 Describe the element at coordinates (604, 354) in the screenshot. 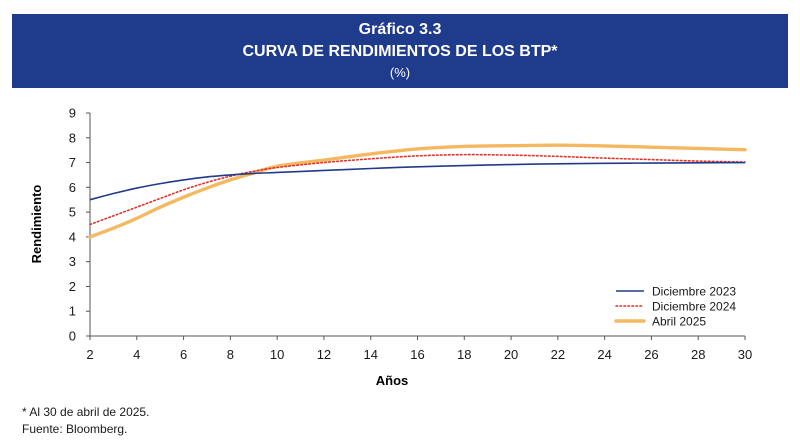

I see `x-tick-label: 24` at that location.